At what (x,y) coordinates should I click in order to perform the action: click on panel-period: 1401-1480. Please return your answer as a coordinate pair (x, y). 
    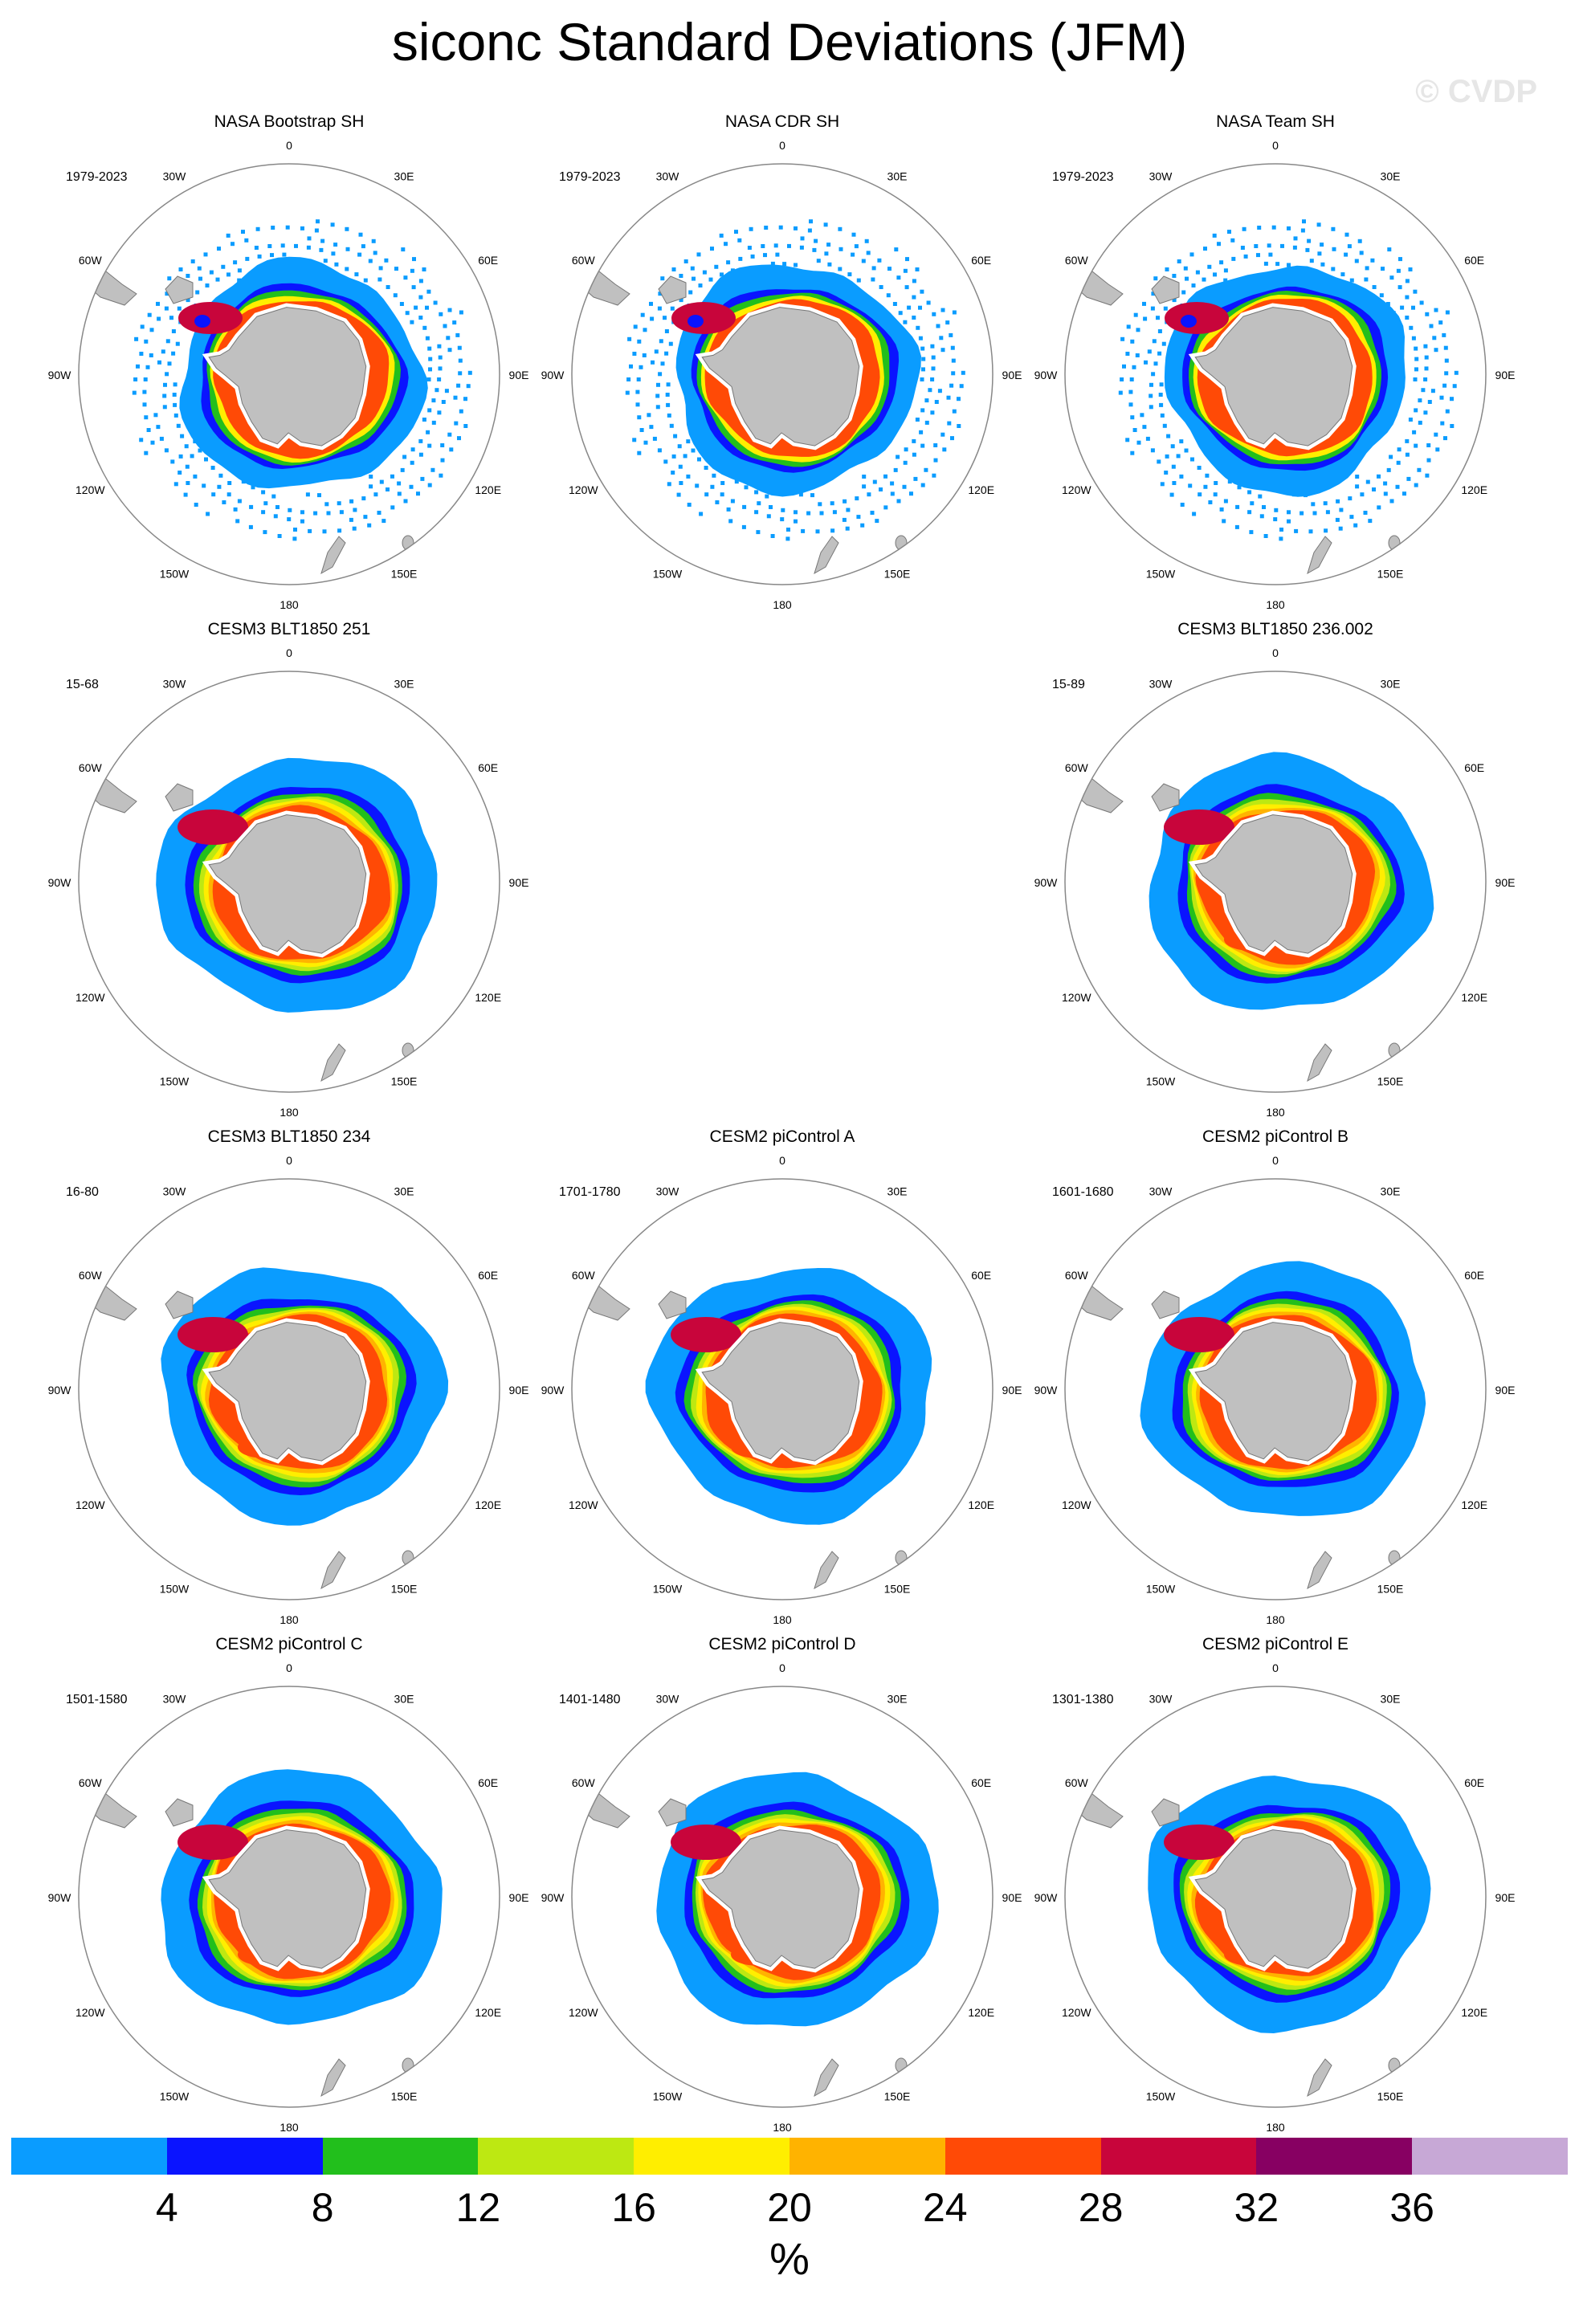
    Looking at the image, I should click on (590, 1700).